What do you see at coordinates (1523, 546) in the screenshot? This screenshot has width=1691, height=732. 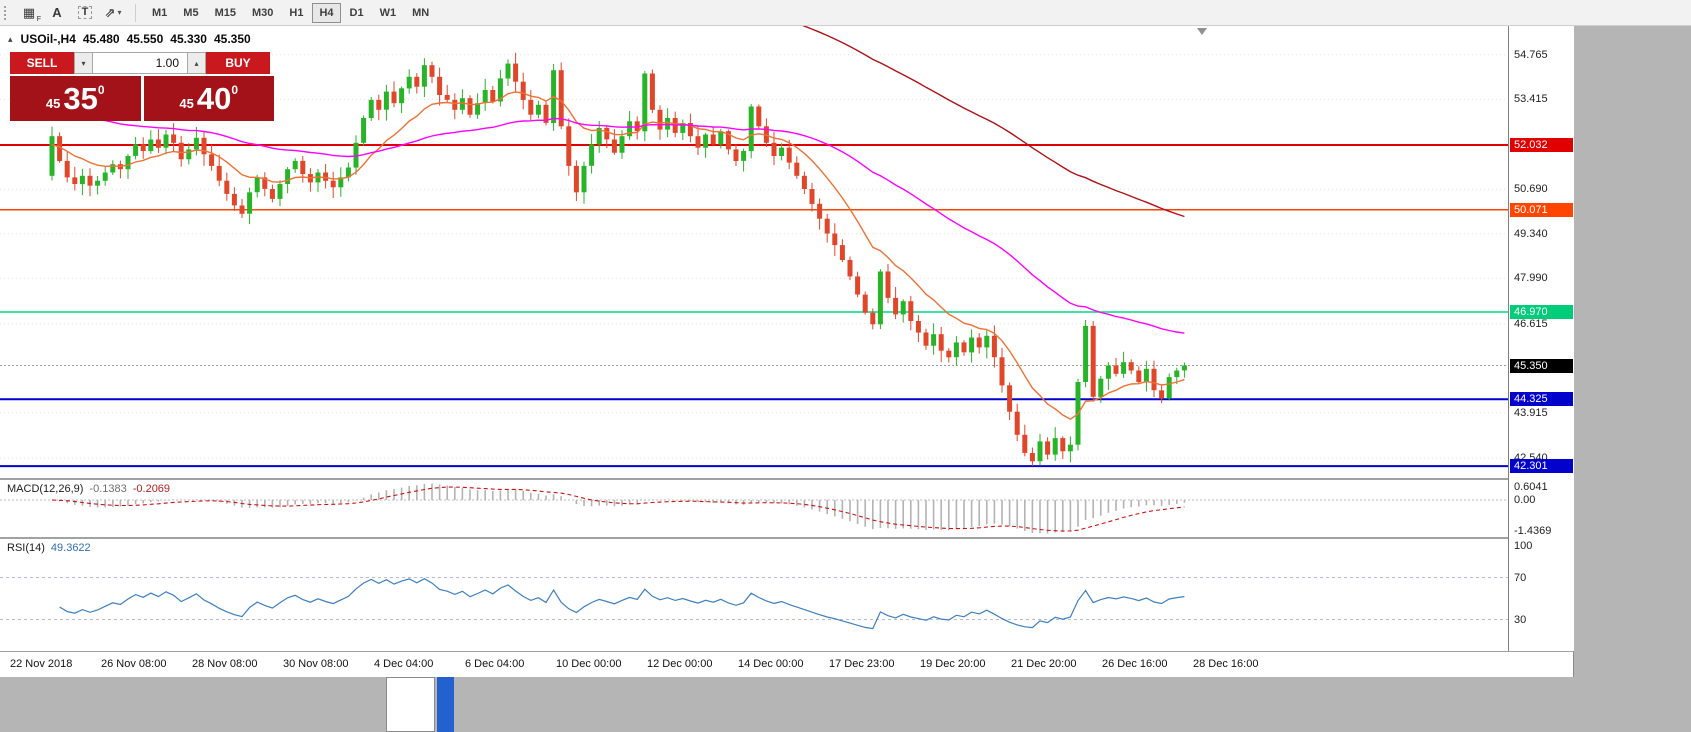 I see `rsi-axis-label: 100` at bounding box center [1523, 546].